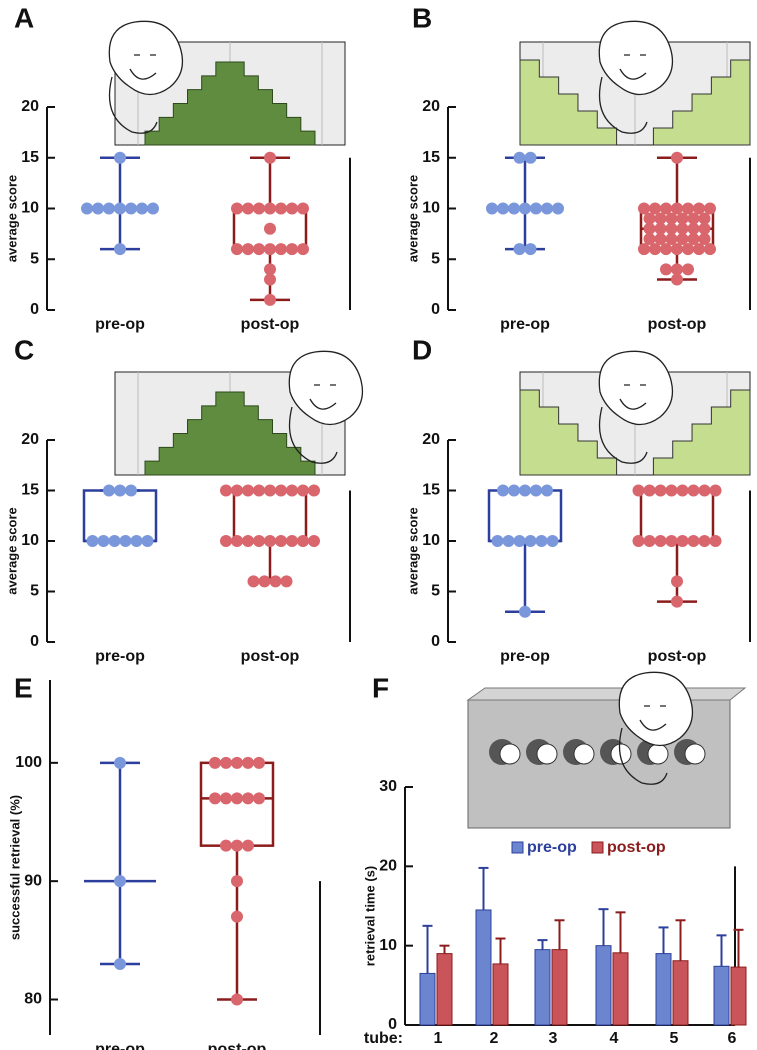 The width and height of the screenshot is (757, 1050). What do you see at coordinates (422, 17) in the screenshot?
I see `panel-letter: B` at bounding box center [422, 17].